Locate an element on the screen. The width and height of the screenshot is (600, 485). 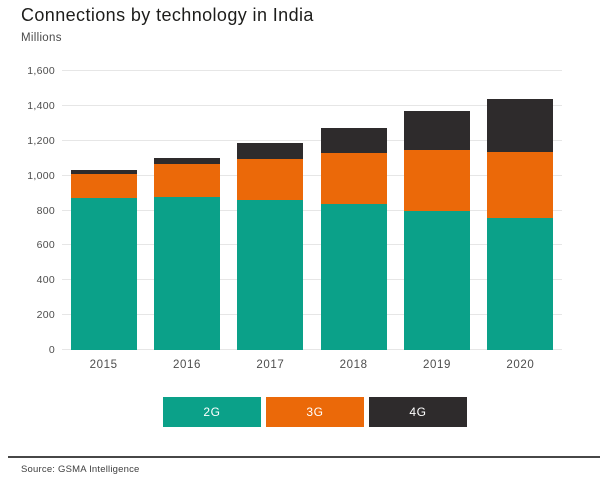
gridline-1,400 is located at coordinates (312, 105).